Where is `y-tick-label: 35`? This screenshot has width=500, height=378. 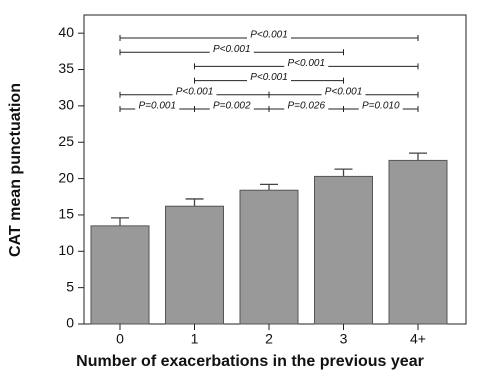 y-tick-label: 35 is located at coordinates (66, 68).